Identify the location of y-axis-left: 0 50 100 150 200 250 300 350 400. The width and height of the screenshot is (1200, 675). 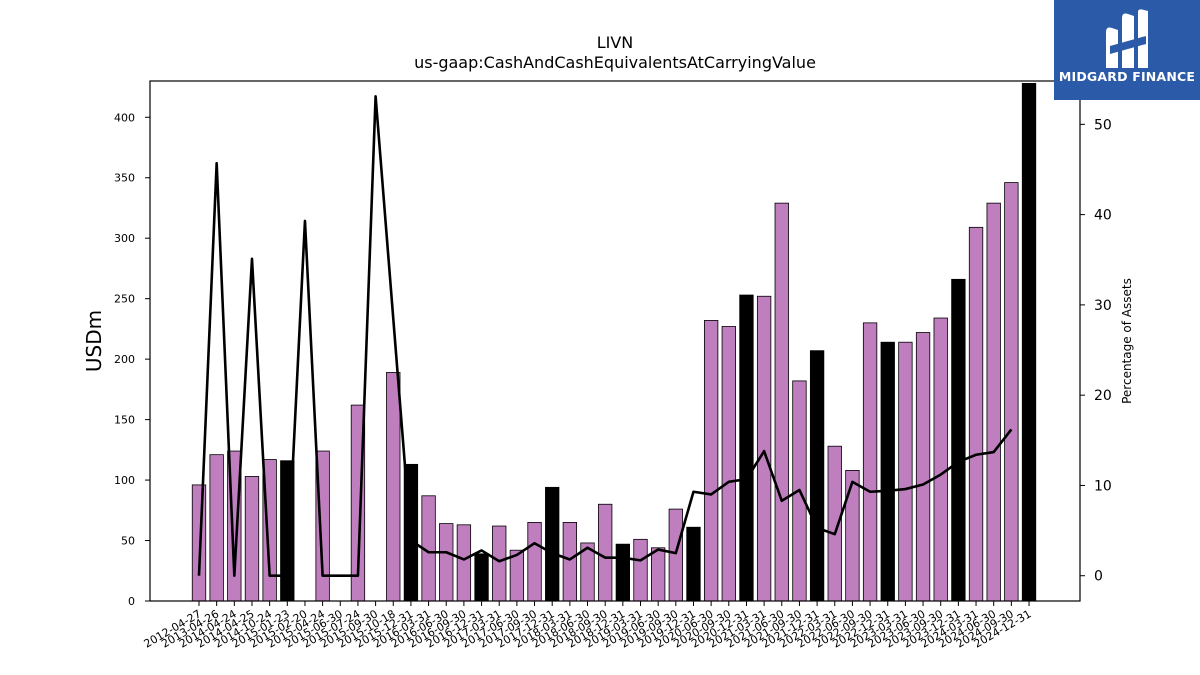
(132, 359).